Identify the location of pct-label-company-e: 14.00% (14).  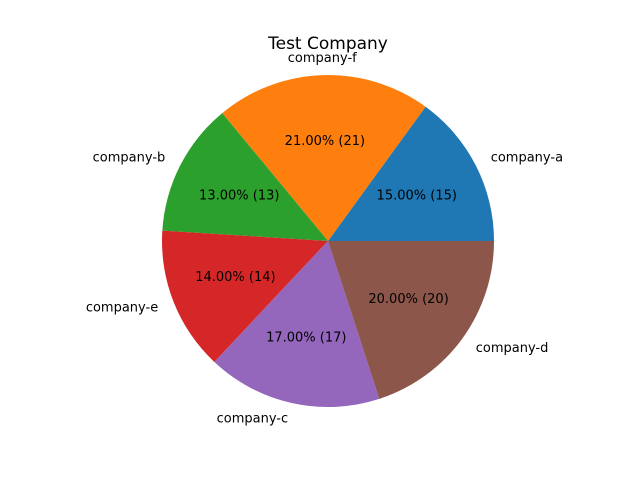
(235, 277).